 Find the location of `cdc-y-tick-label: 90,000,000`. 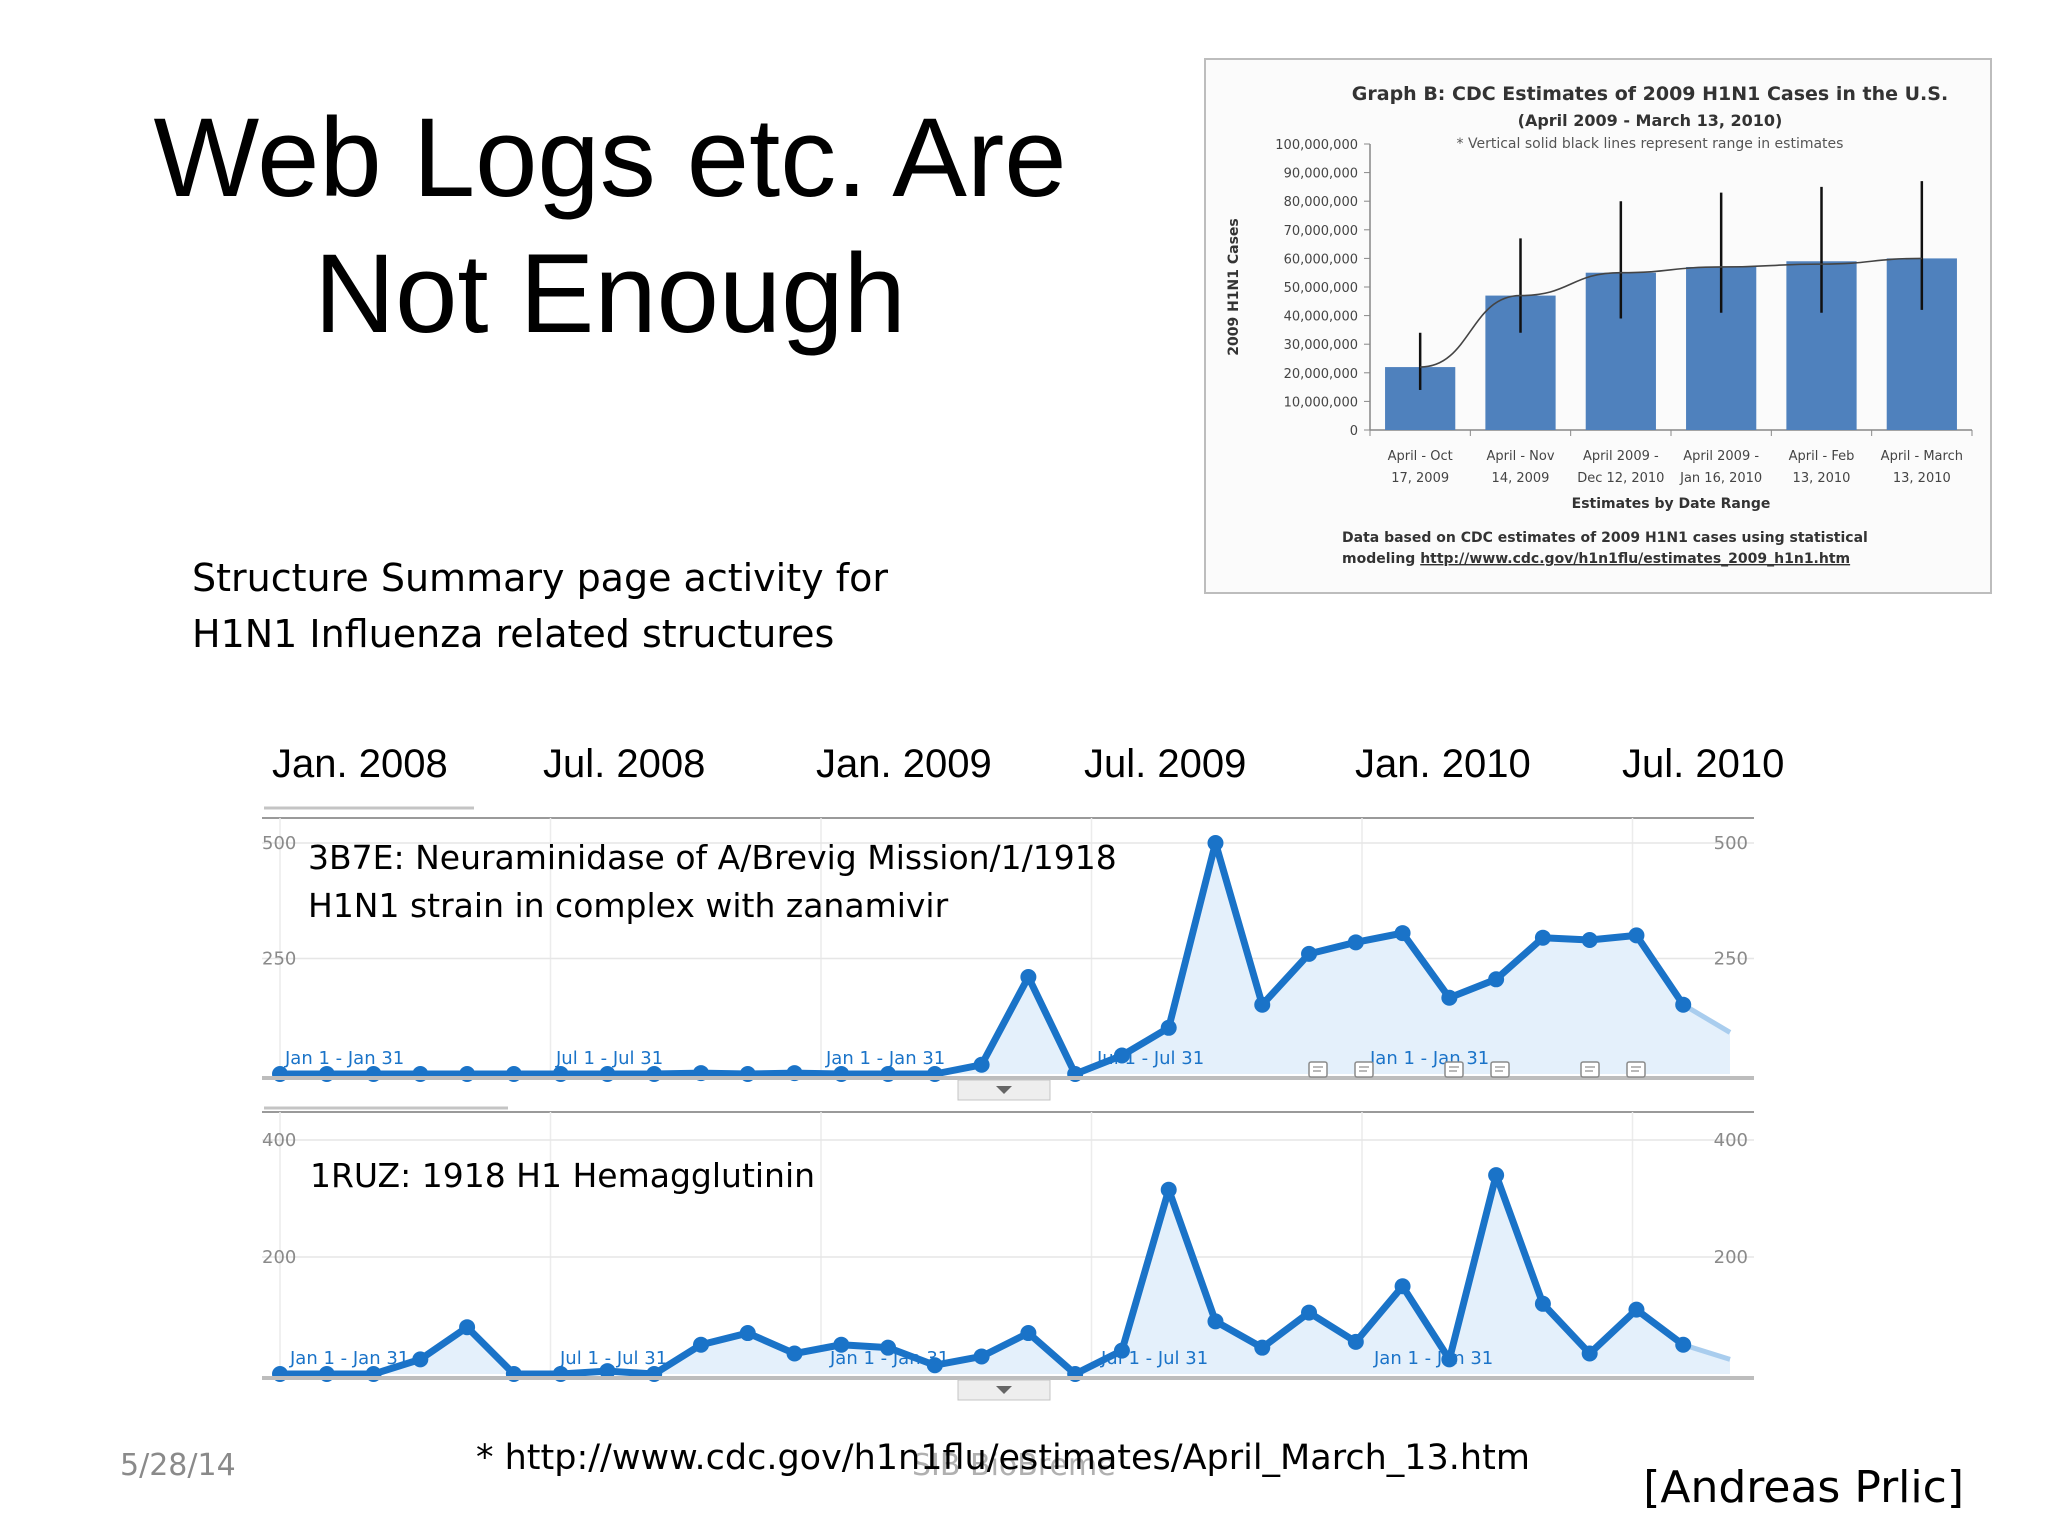

cdc-y-tick-label: 90,000,000 is located at coordinates (1321, 174).